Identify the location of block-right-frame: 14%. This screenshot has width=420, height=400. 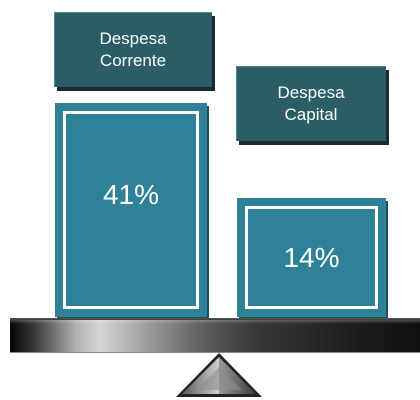
(311, 257).